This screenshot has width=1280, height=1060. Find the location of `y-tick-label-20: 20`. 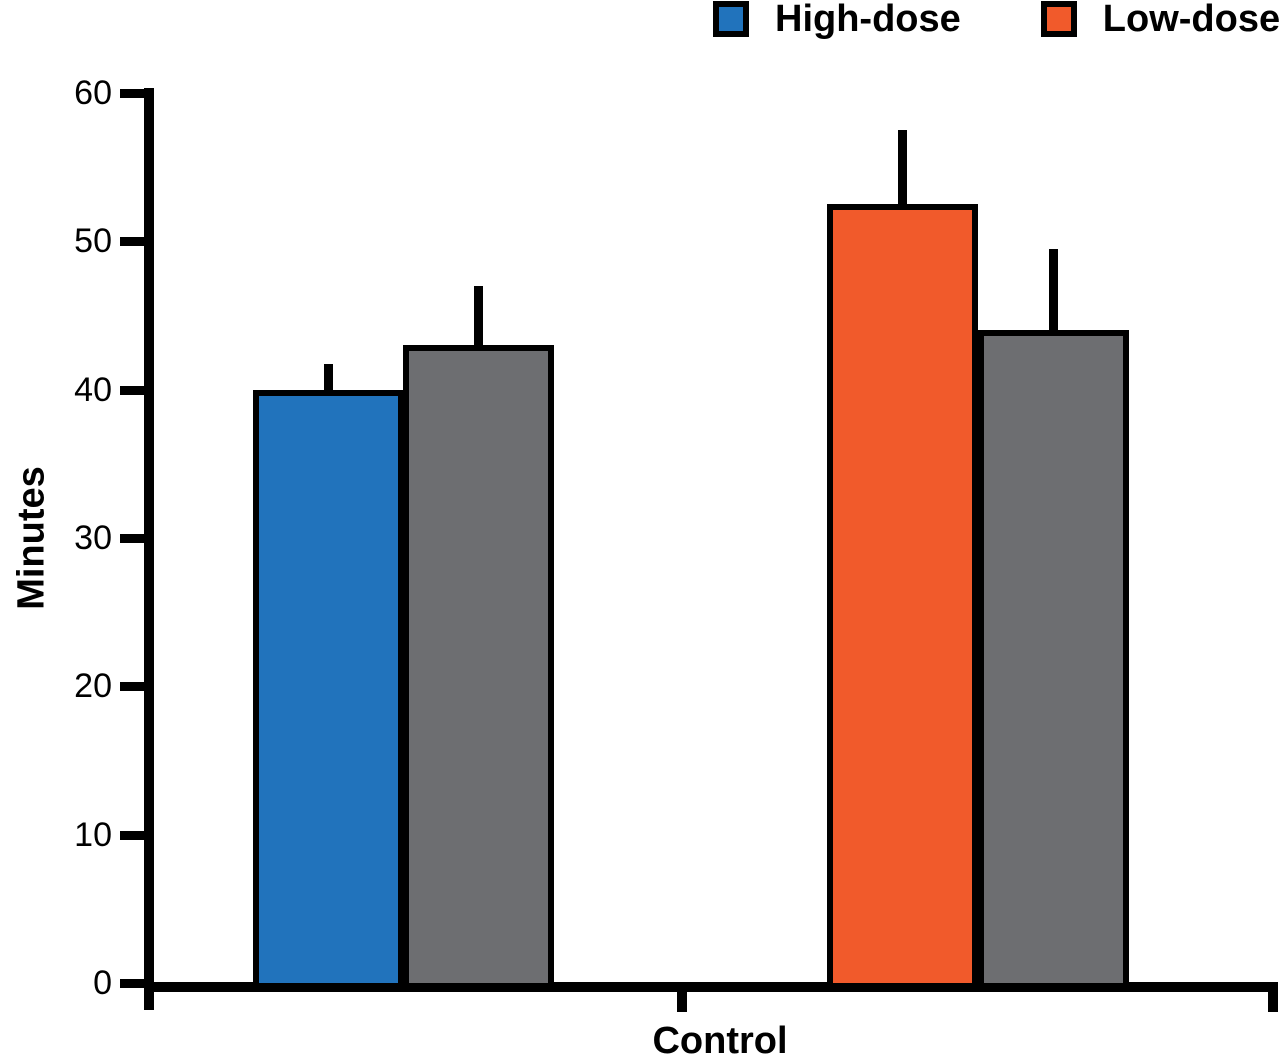

y-tick-label-20: 20 is located at coordinates (93, 686).